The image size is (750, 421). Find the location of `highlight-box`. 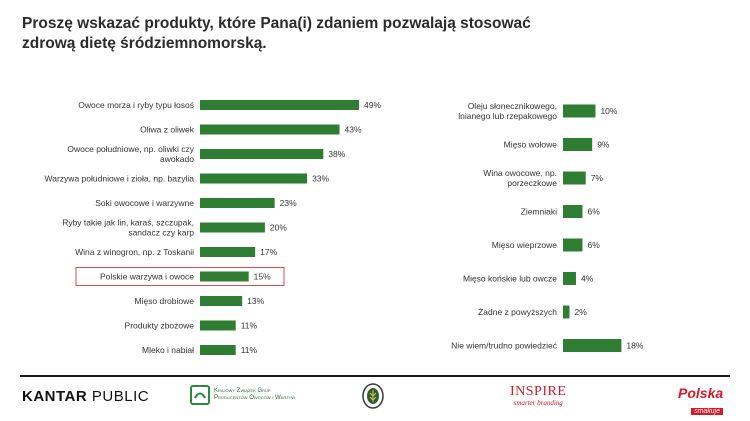

highlight-box is located at coordinates (180, 276).